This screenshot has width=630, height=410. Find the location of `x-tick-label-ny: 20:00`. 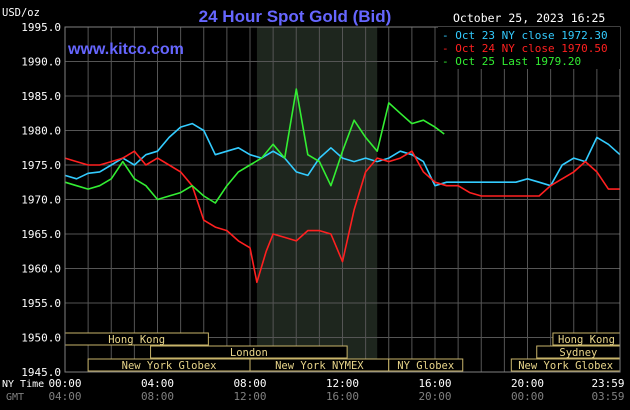

x-tick-label-ny: 20:00 is located at coordinates (527, 383).